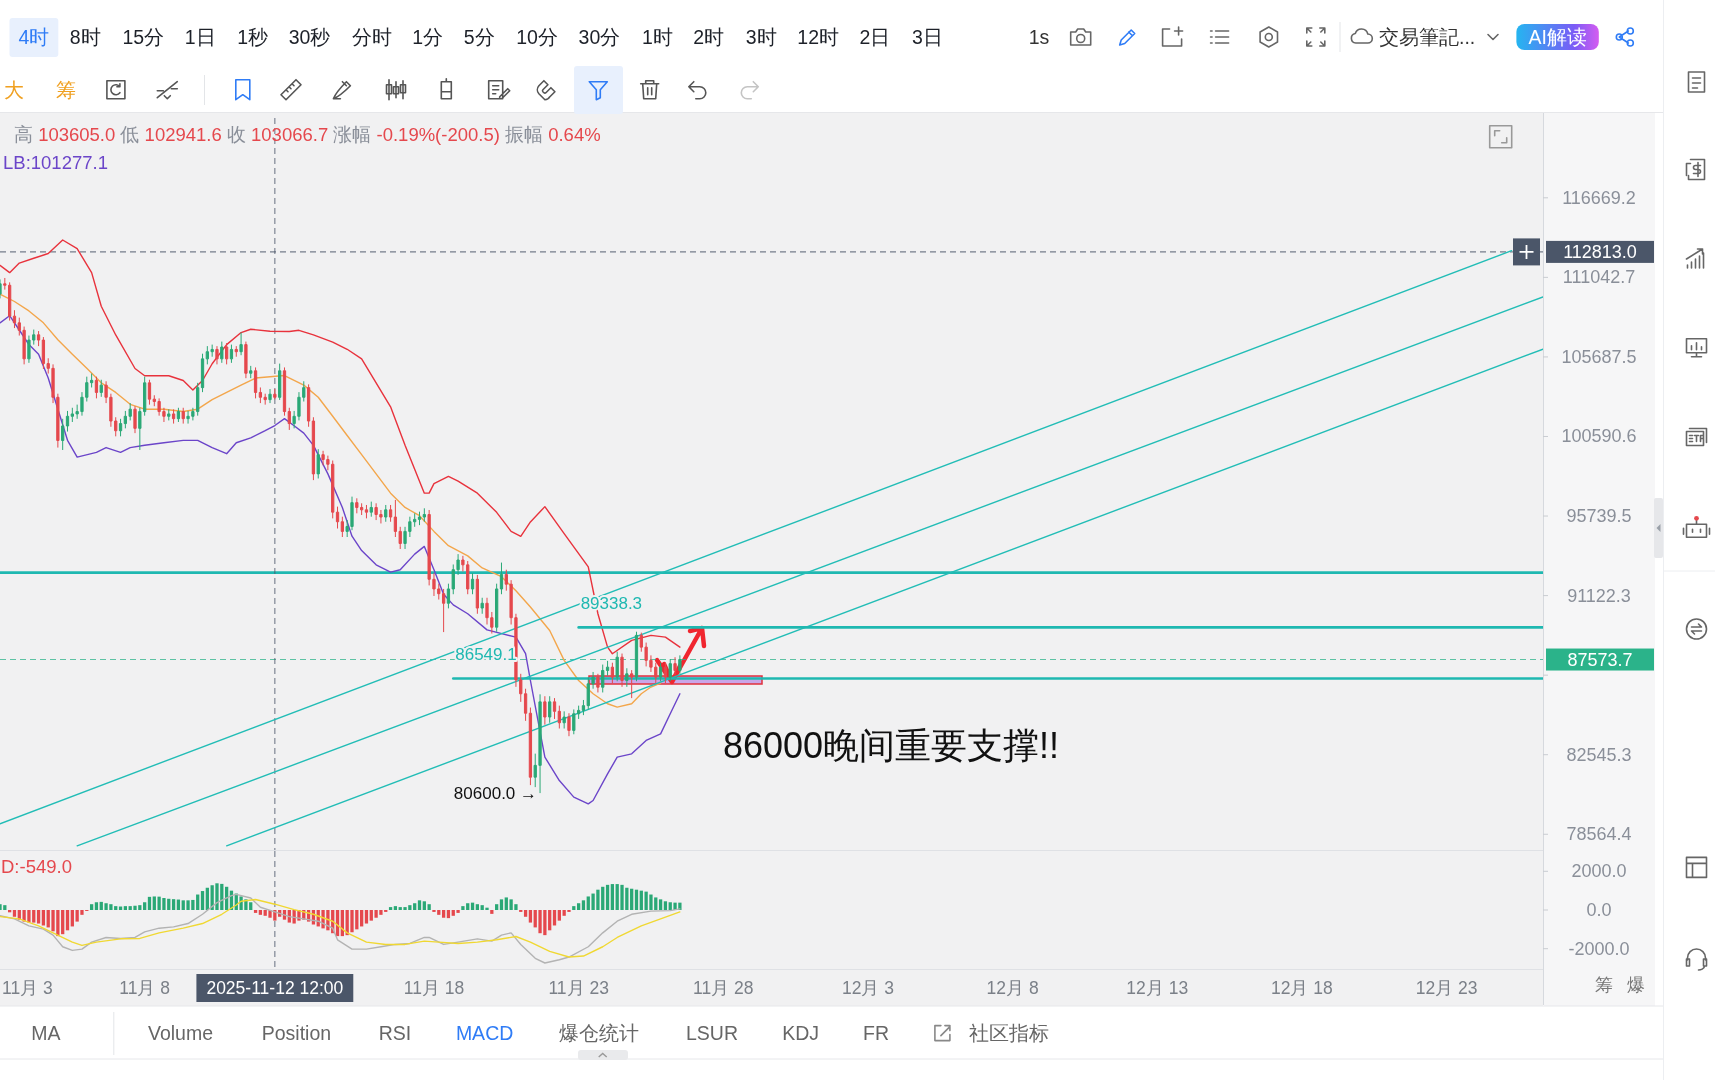  Describe the element at coordinates (1557, 37) in the screenshot. I see `text: AI解读` at that location.